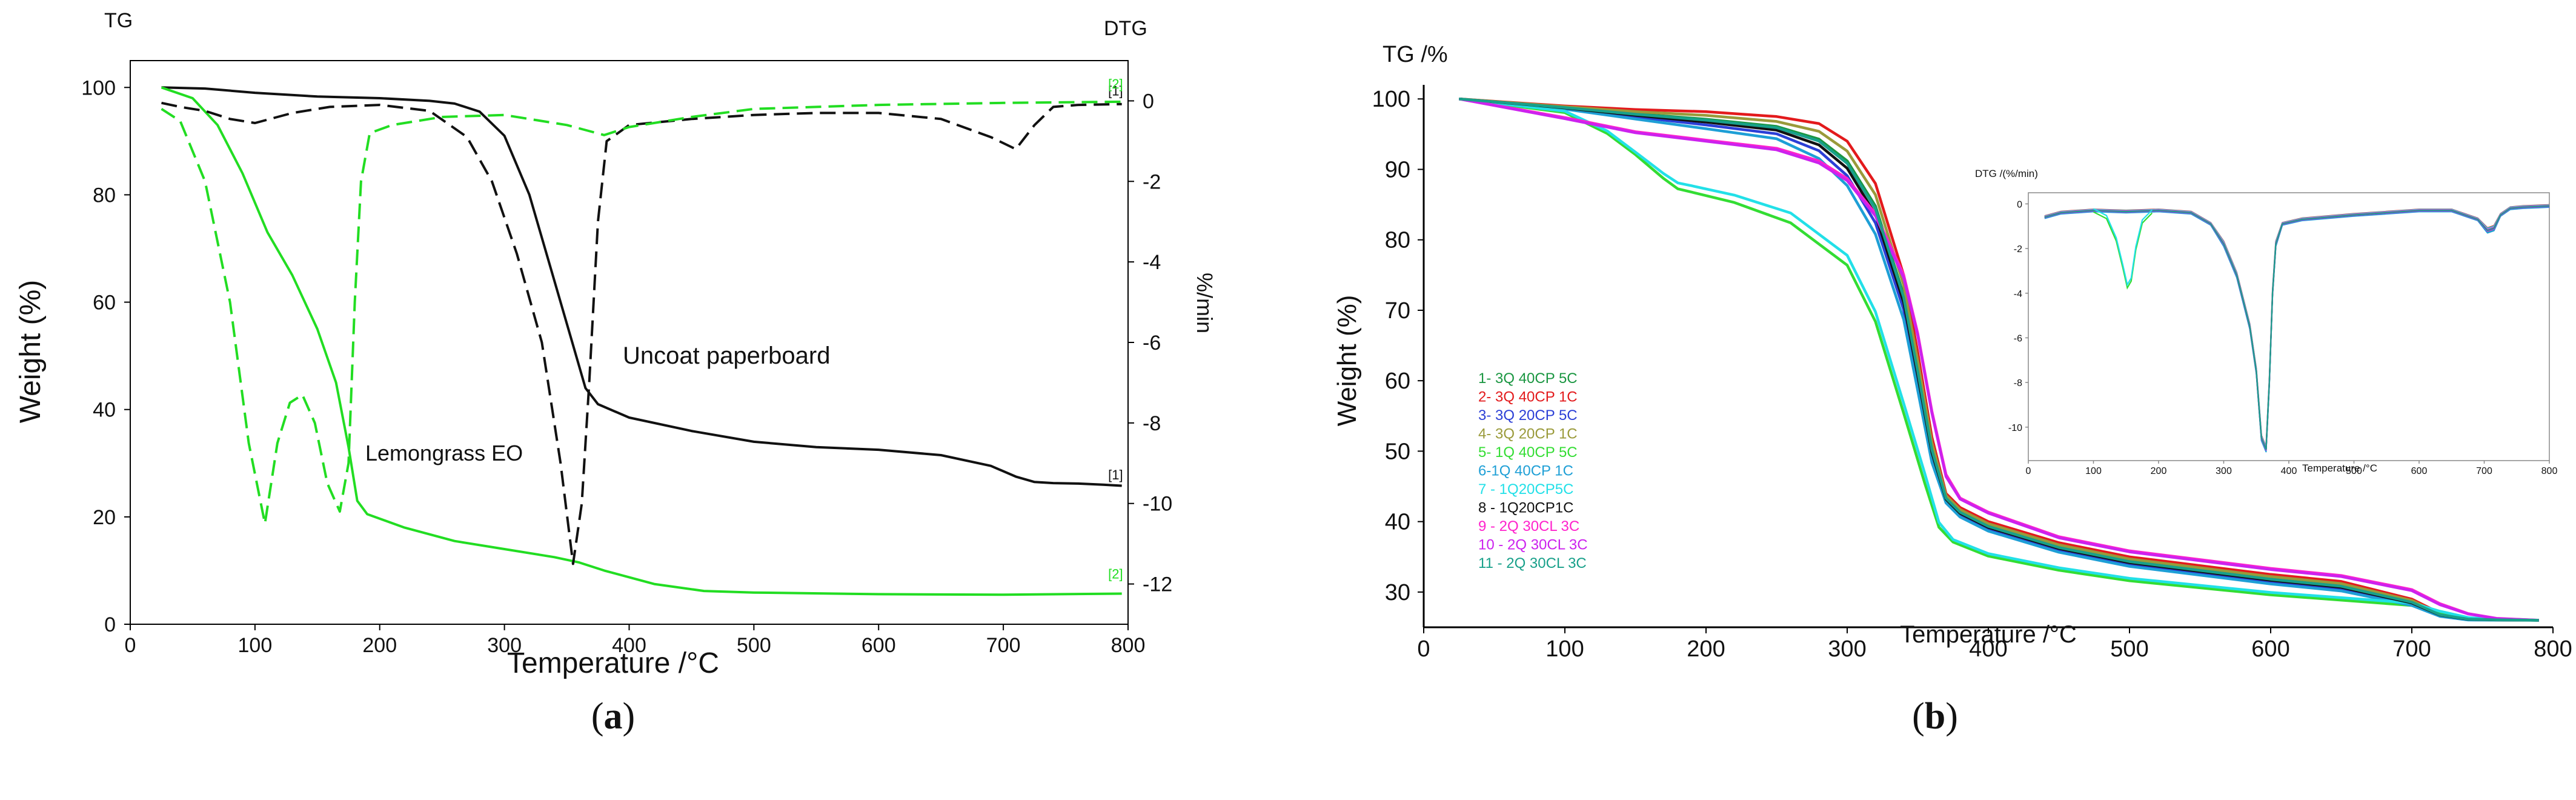 The width and height of the screenshot is (2576, 800). I want to click on caption-a-letter: a, so click(613, 716).